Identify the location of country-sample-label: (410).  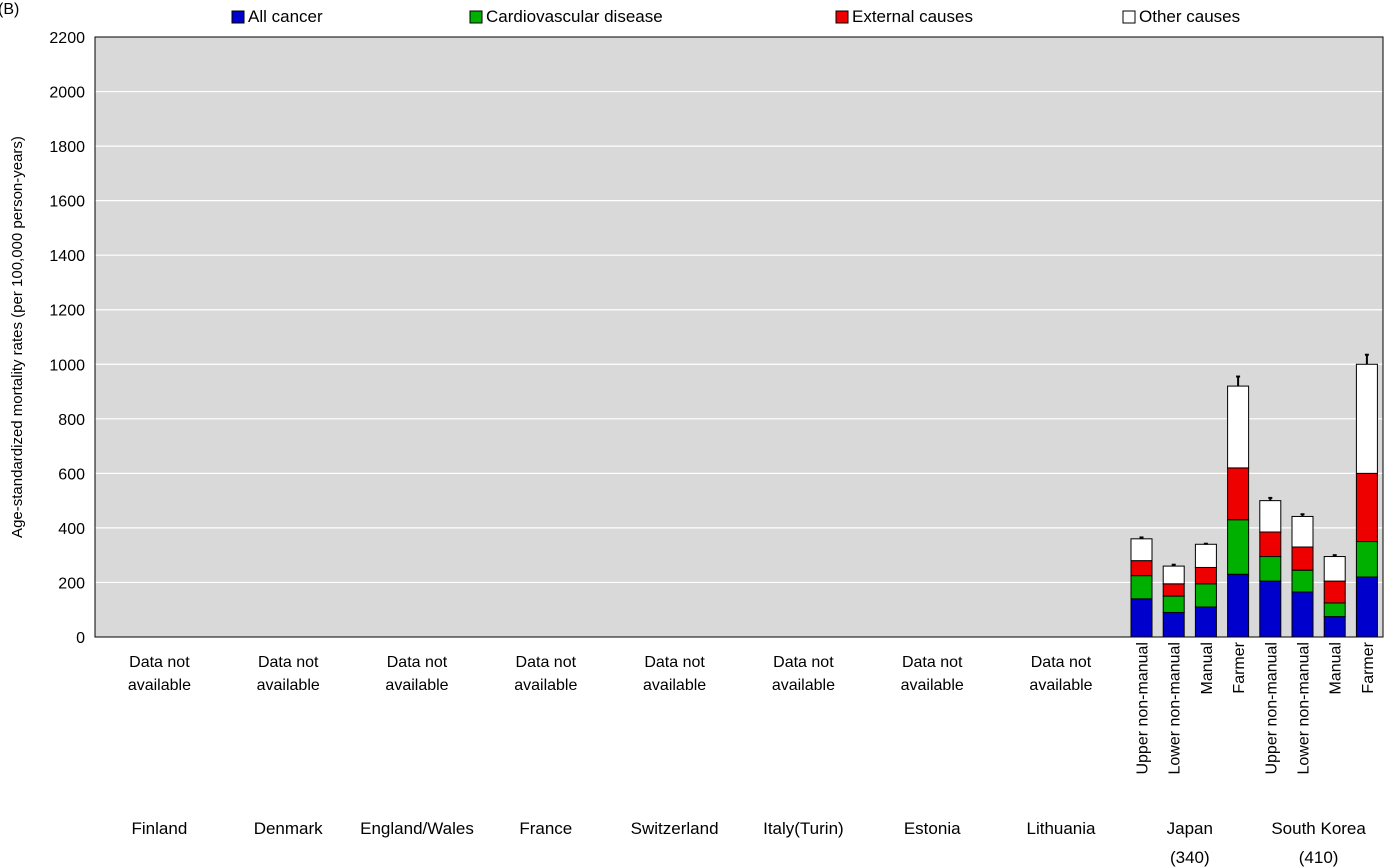
(1319, 857).